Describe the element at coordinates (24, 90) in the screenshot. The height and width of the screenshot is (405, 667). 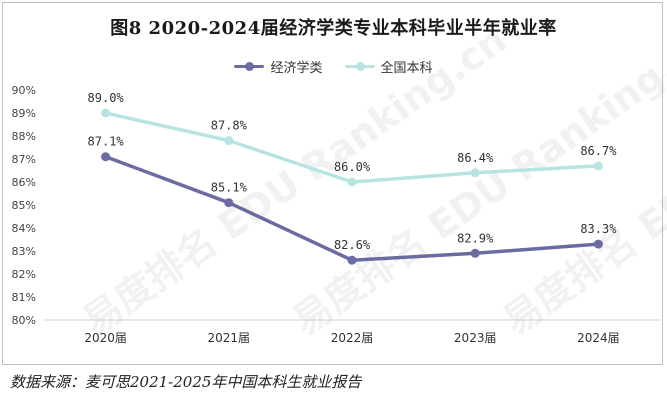
I see `y-tick-label: 90%` at that location.